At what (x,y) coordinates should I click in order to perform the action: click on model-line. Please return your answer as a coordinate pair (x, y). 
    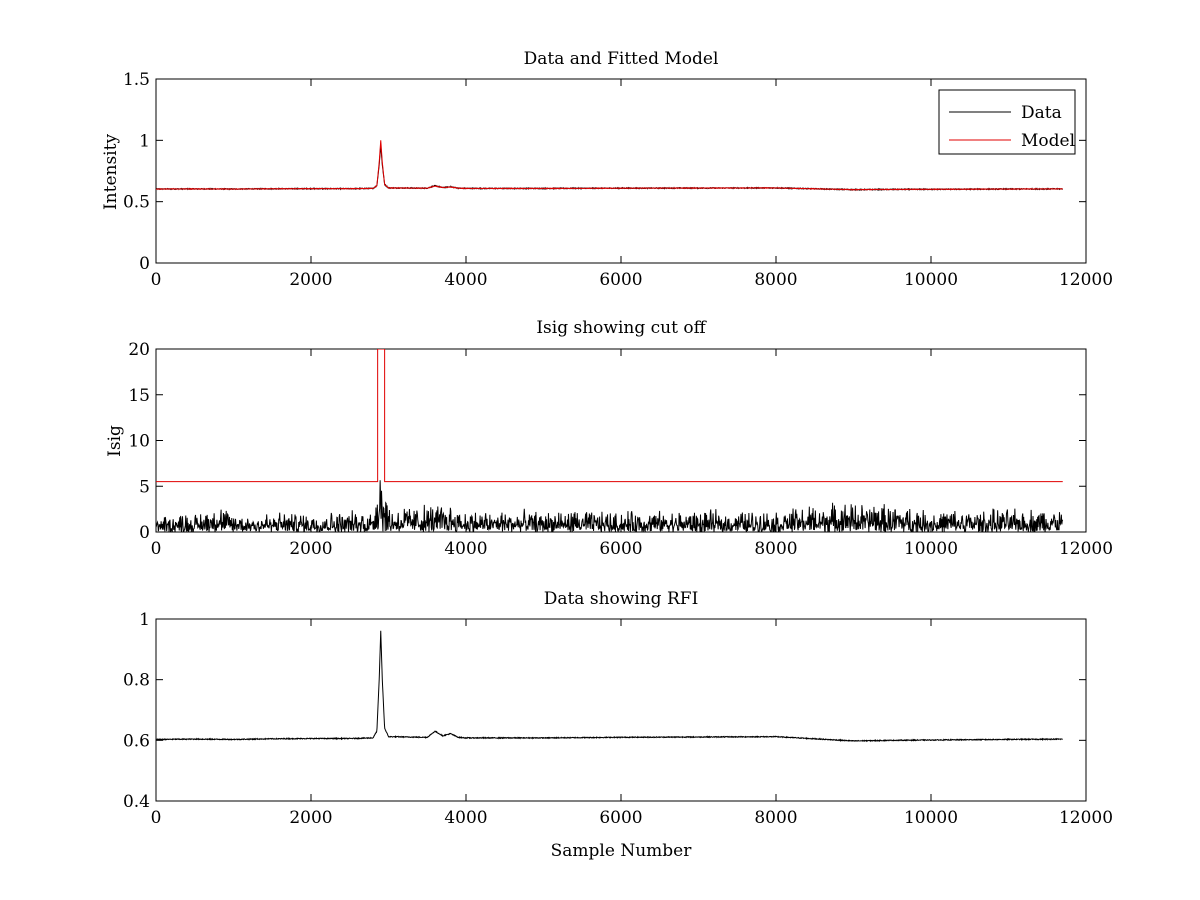
    Looking at the image, I should click on (609, 165).